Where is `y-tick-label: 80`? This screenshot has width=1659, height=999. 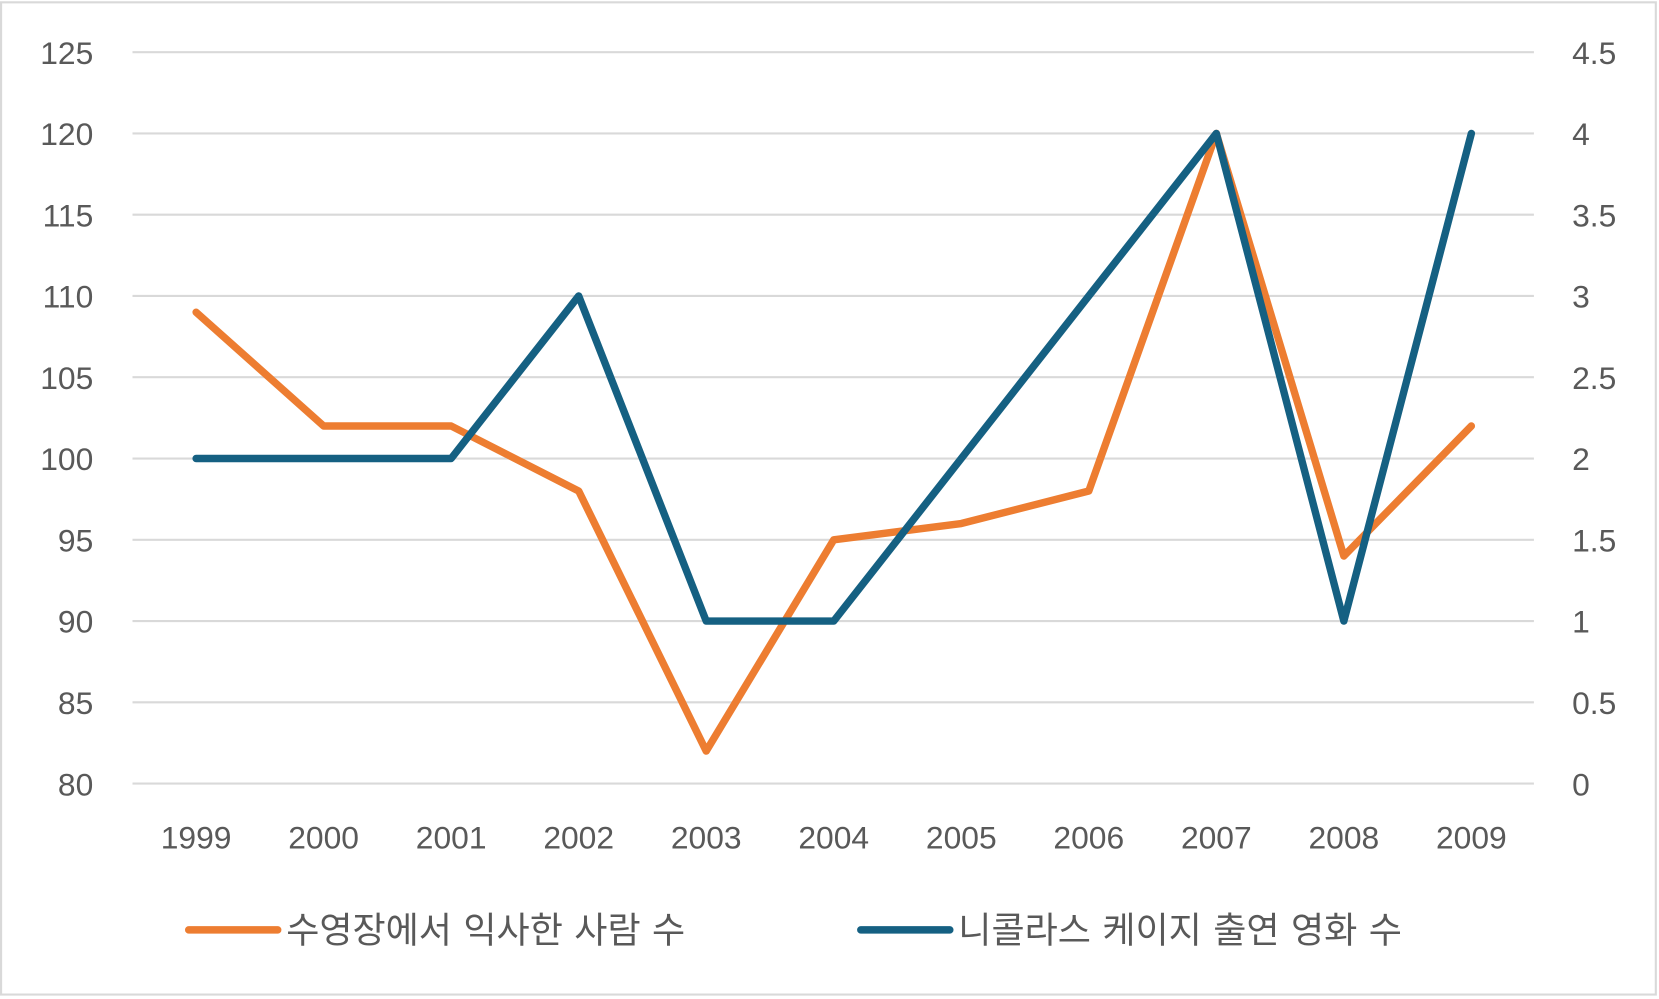
y-tick-label: 80 is located at coordinates (75, 784).